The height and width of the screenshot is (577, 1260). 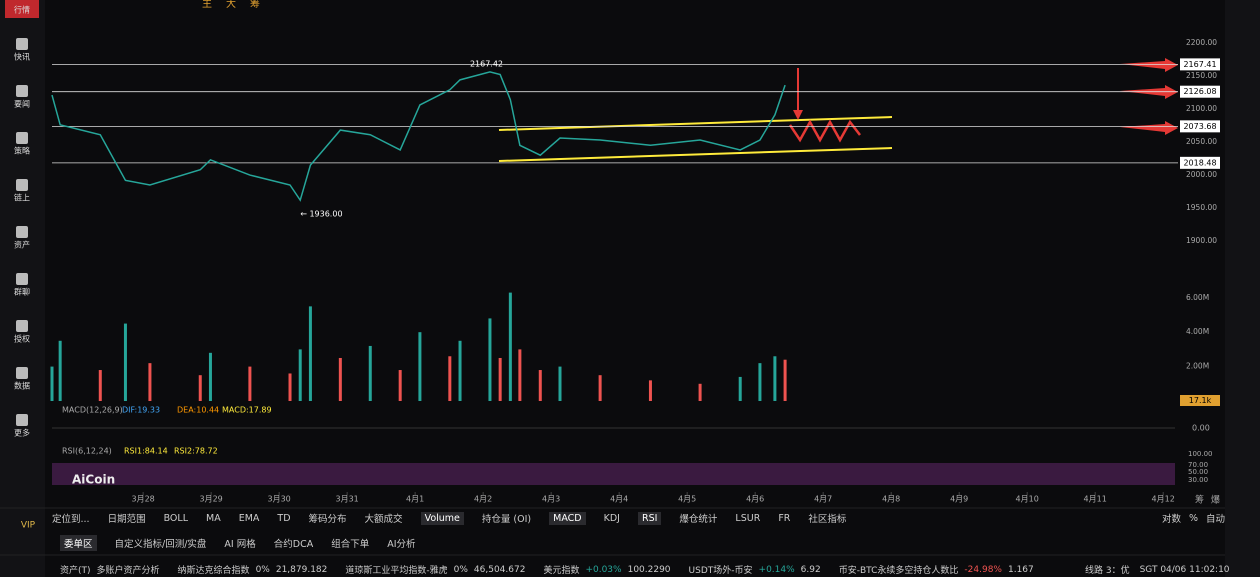 I want to click on scale-tab: 对数, so click(x=1172, y=519).